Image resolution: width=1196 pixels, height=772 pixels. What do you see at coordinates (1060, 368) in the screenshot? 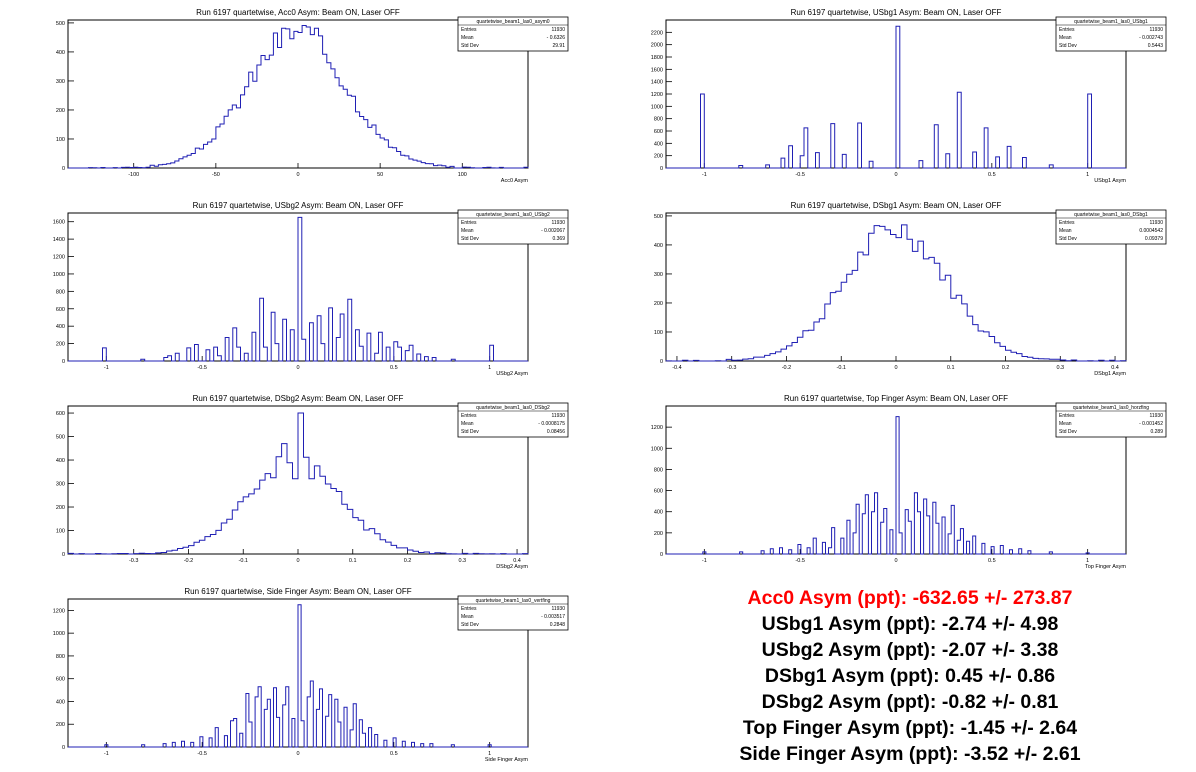
I see `x-tick-label: 0.3` at bounding box center [1060, 368].